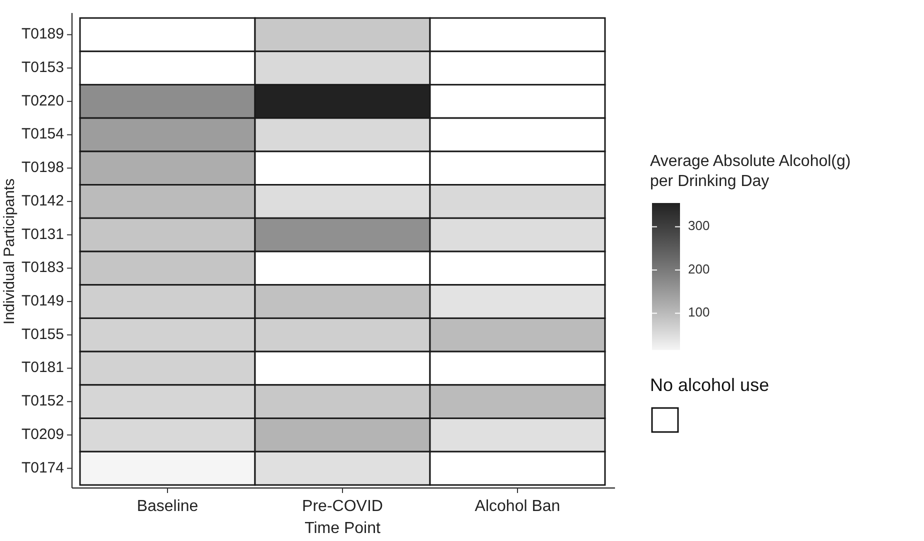 The width and height of the screenshot is (924, 541). Describe the element at coordinates (42, 167) in the screenshot. I see `y-tick-label: T0198` at that location.